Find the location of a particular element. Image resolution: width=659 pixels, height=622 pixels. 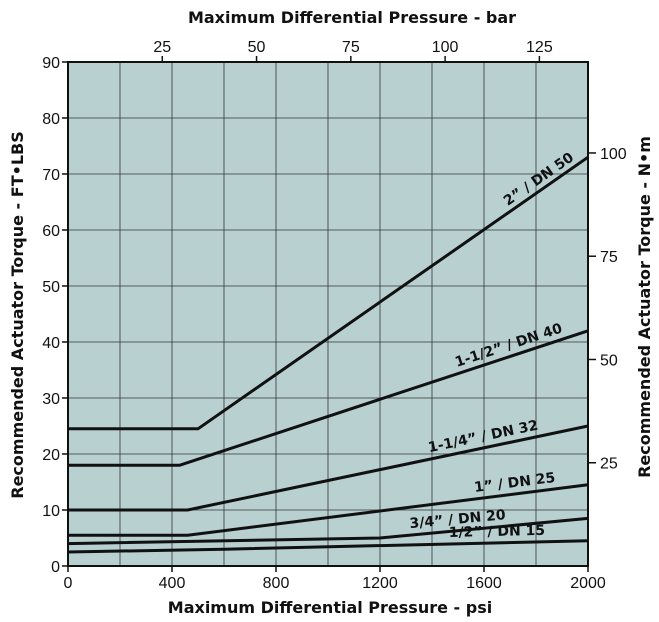

left-axis-title: Recommended Actuator Torque - FT•LBS is located at coordinates (17, 315).